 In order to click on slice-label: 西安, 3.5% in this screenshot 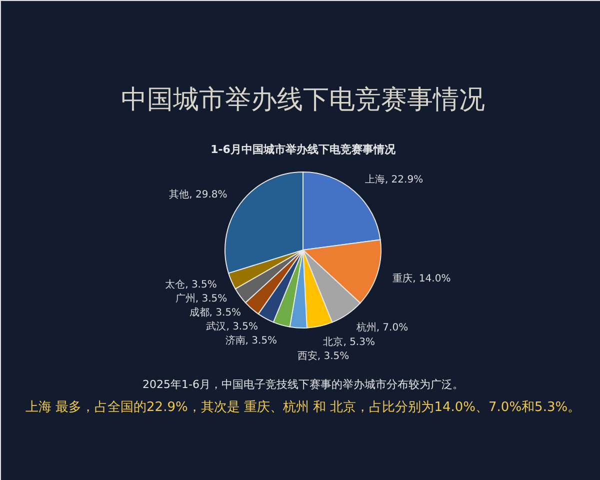, I will do `click(323, 356)`.